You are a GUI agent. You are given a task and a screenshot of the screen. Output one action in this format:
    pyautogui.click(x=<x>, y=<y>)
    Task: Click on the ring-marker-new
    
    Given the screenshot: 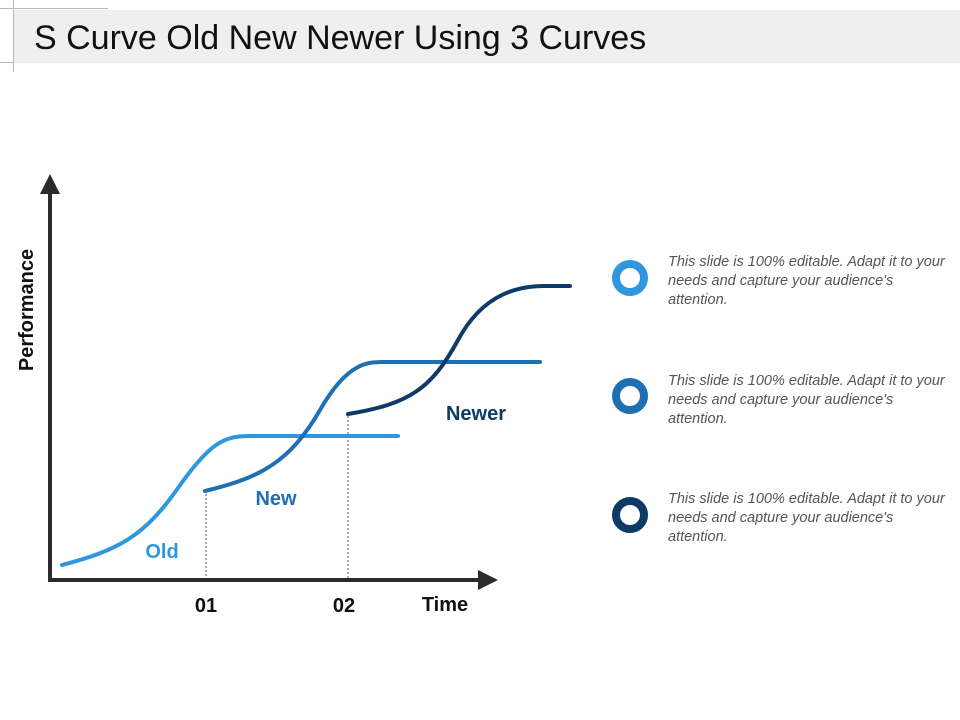 What is the action you would take?
    pyautogui.click(x=630, y=396)
    